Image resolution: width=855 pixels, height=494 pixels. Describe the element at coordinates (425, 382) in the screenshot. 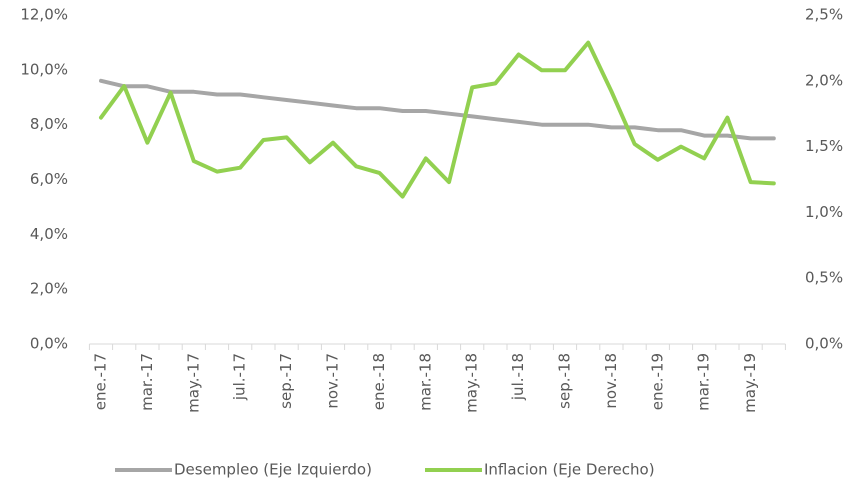

I see `x-tick-label: mar.-18` at that location.